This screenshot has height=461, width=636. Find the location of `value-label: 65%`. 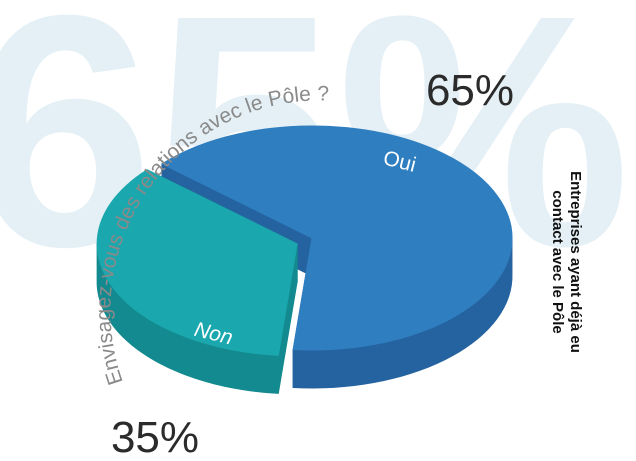

value-label: 65% is located at coordinates (470, 90).